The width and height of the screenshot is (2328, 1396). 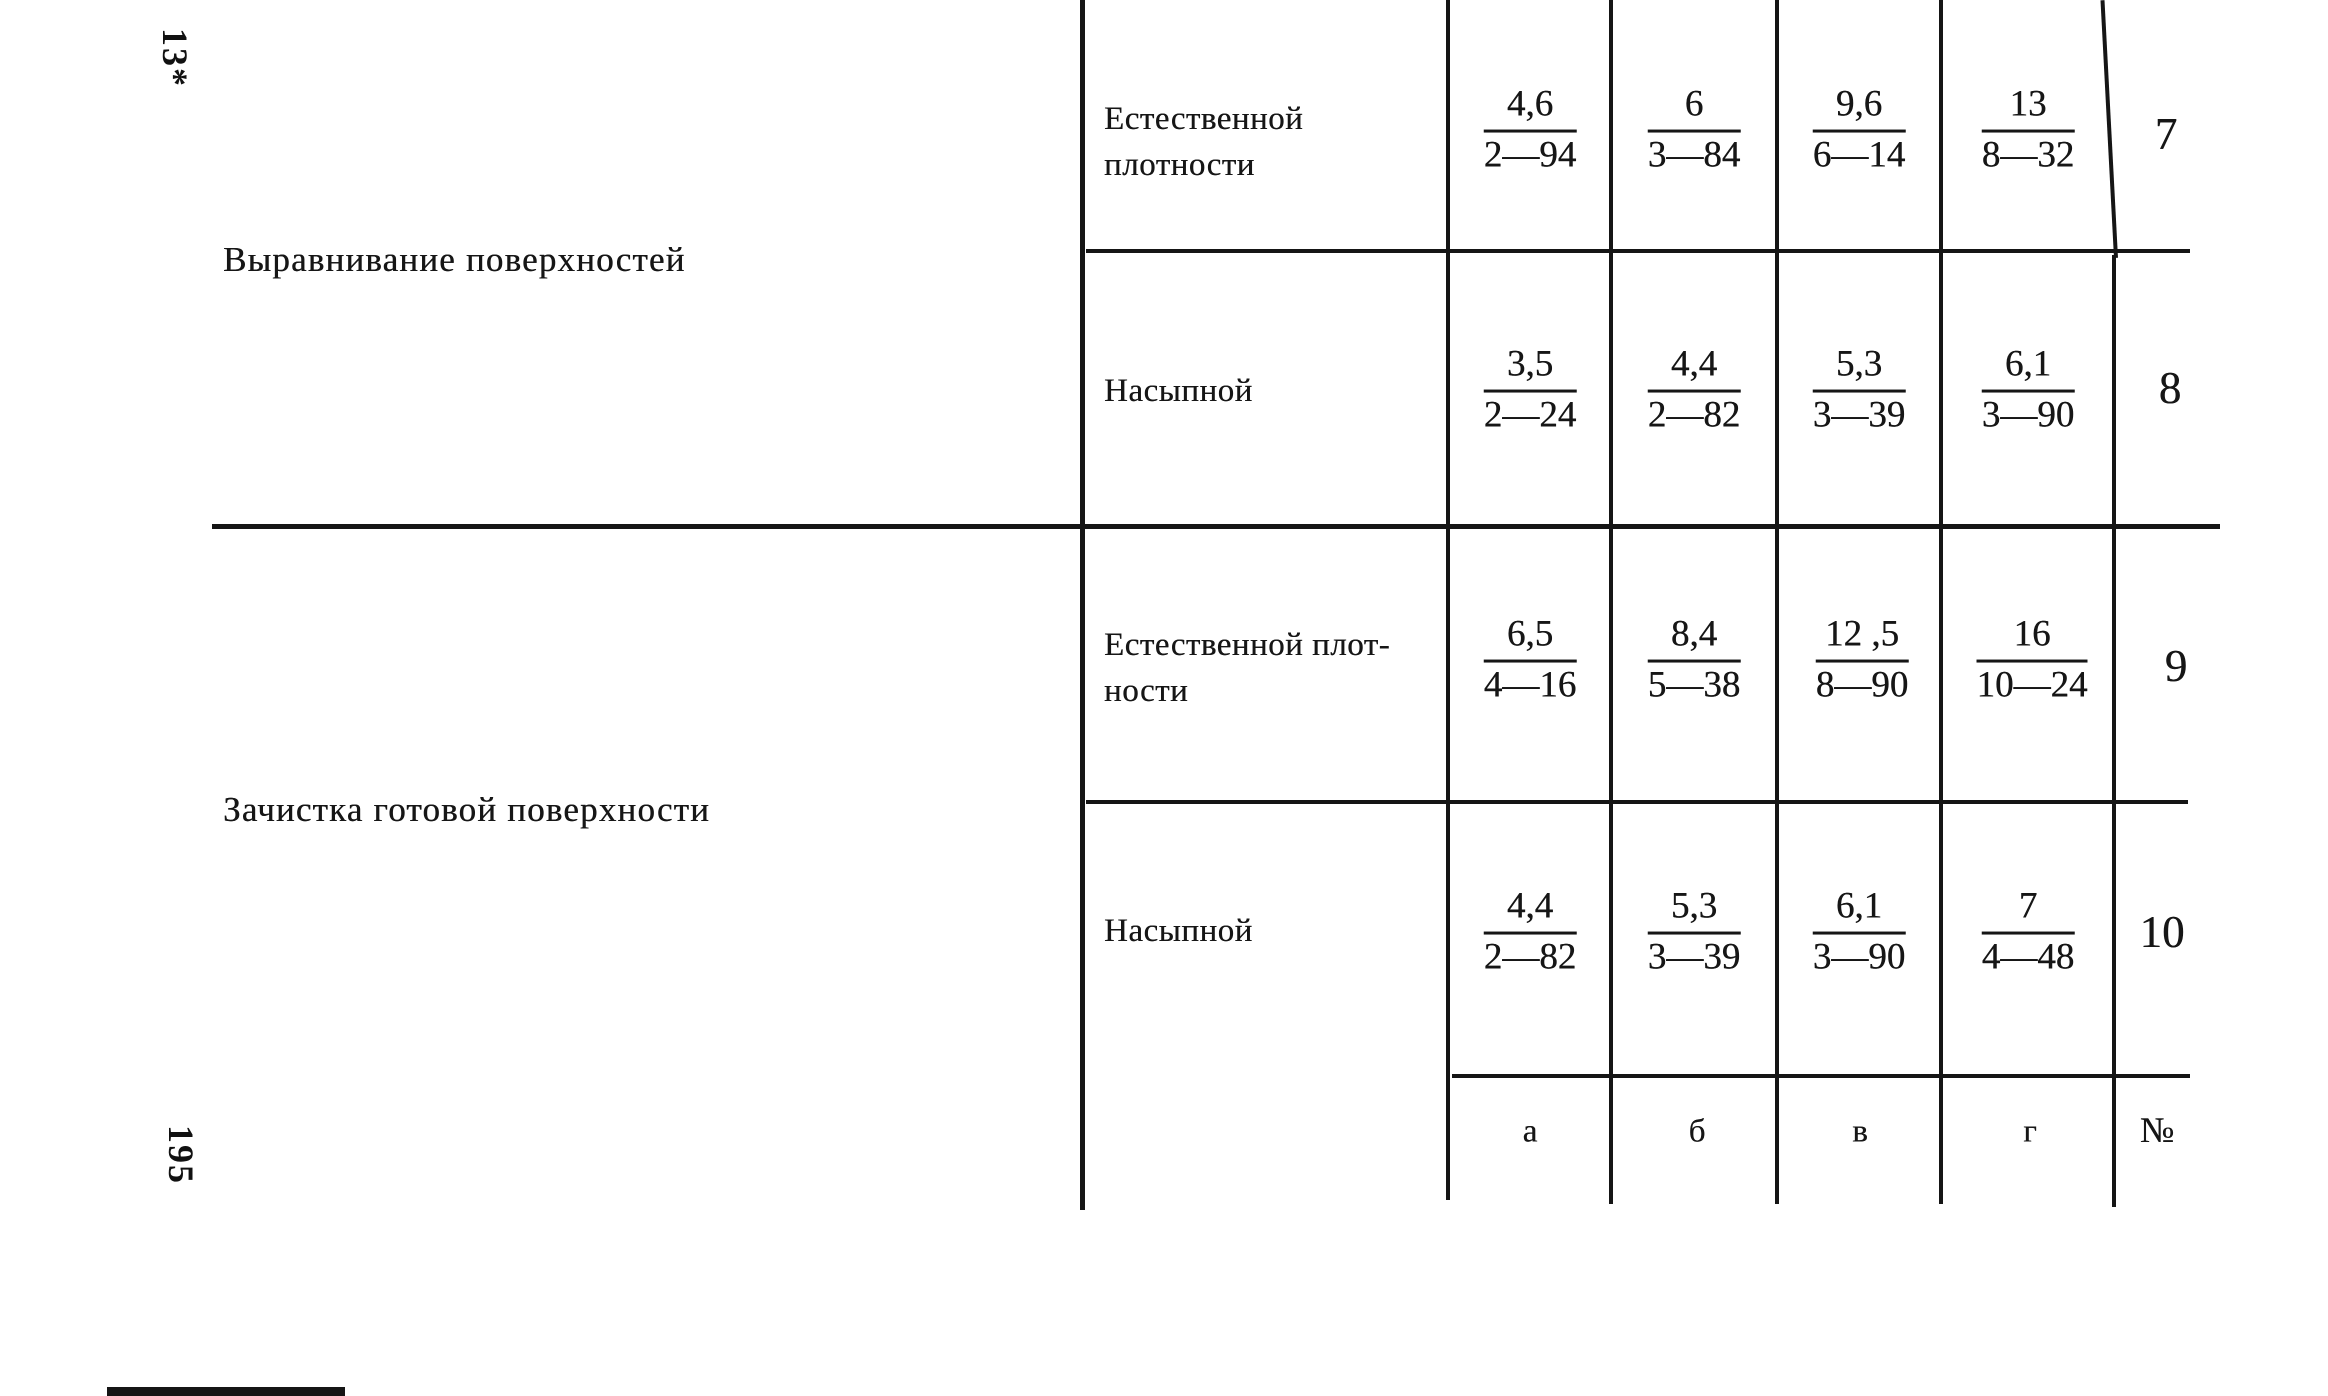 What do you see at coordinates (1859, 155) in the screenshot?
I see `fraction-denominator: 6—14` at bounding box center [1859, 155].